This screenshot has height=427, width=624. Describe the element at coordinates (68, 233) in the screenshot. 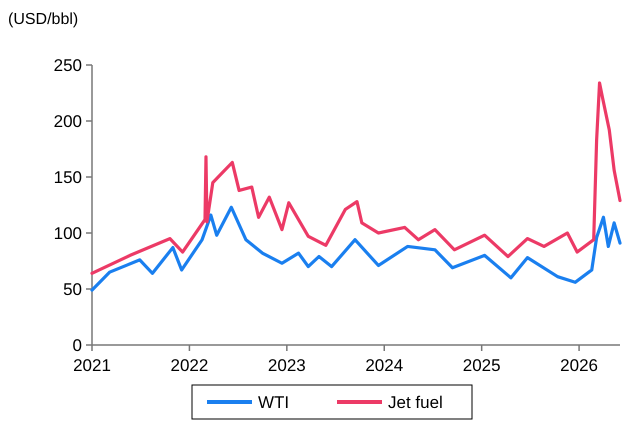

I see `y-tick-label: 100` at that location.